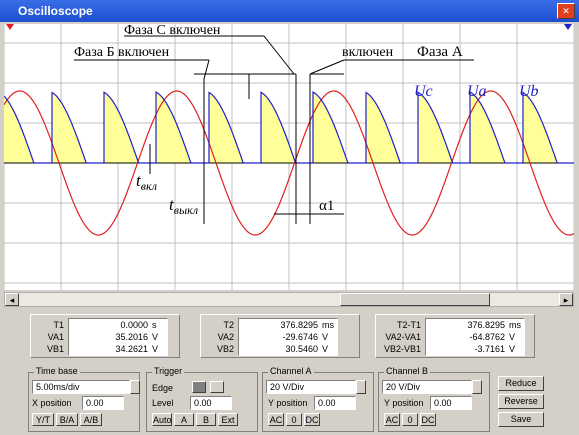 The width and height of the screenshot is (579, 435). What do you see at coordinates (52, 403) in the screenshot?
I see `position-label: X position` at bounding box center [52, 403].